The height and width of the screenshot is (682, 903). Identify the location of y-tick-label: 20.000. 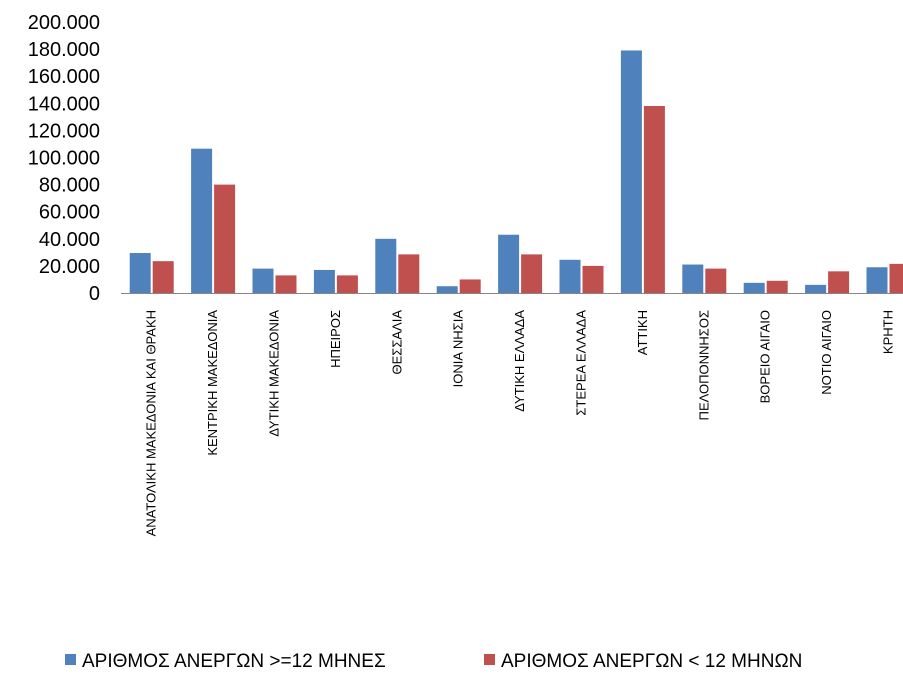
(69, 267).